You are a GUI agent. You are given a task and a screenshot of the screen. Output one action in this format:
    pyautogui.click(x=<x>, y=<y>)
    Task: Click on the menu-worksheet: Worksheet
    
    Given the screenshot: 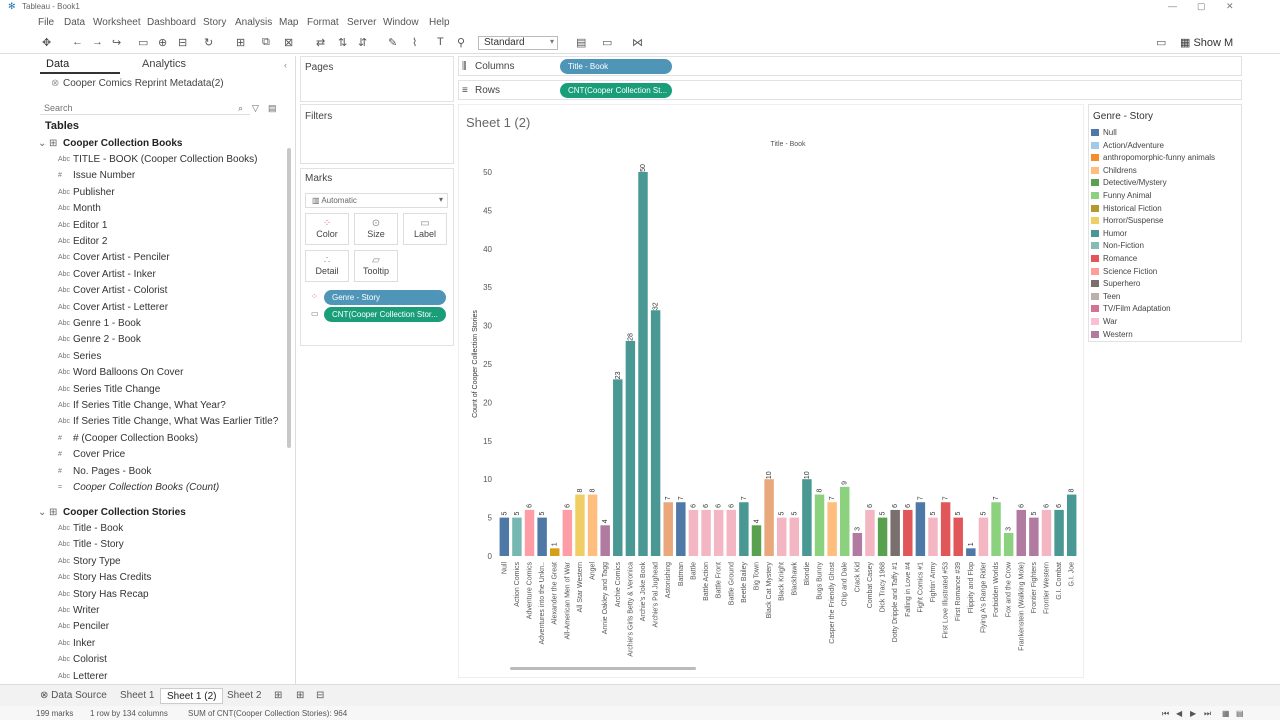 What is the action you would take?
    pyautogui.click(x=117, y=22)
    